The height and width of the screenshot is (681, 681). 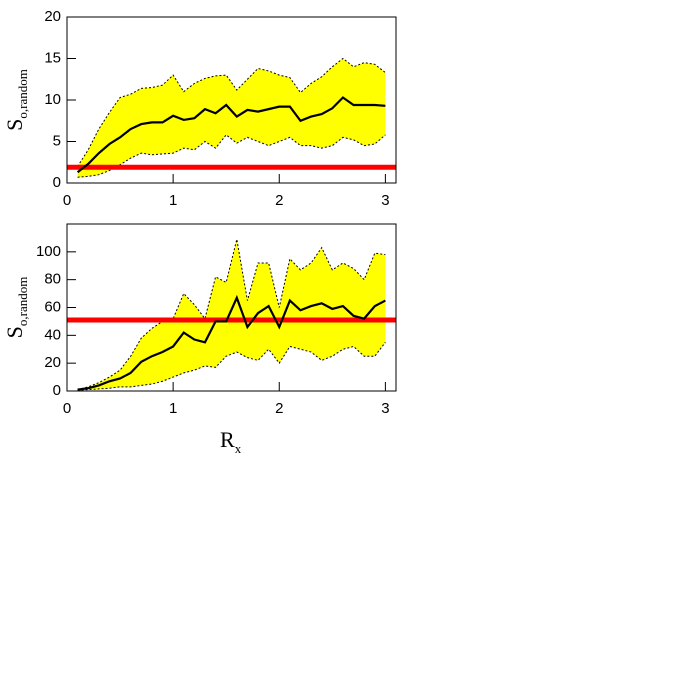 I want to click on x-axis-label: Rx, so click(x=231, y=441).